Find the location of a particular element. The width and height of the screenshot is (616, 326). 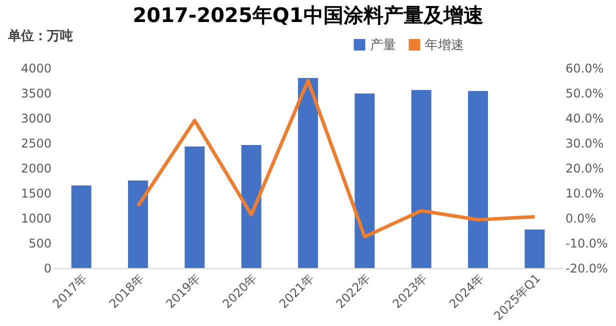

chart-title: 2017-2025年Q1中国涂料产量及增速 is located at coordinates (308, 15).